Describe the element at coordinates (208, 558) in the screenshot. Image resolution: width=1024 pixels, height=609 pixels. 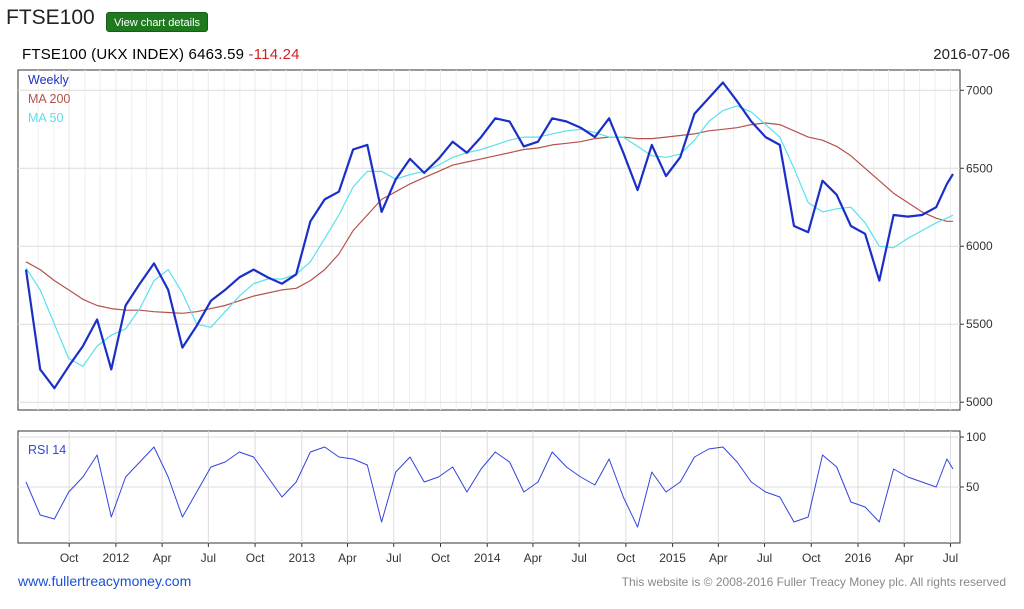
I see `x-tick-label-3: Jul` at that location.